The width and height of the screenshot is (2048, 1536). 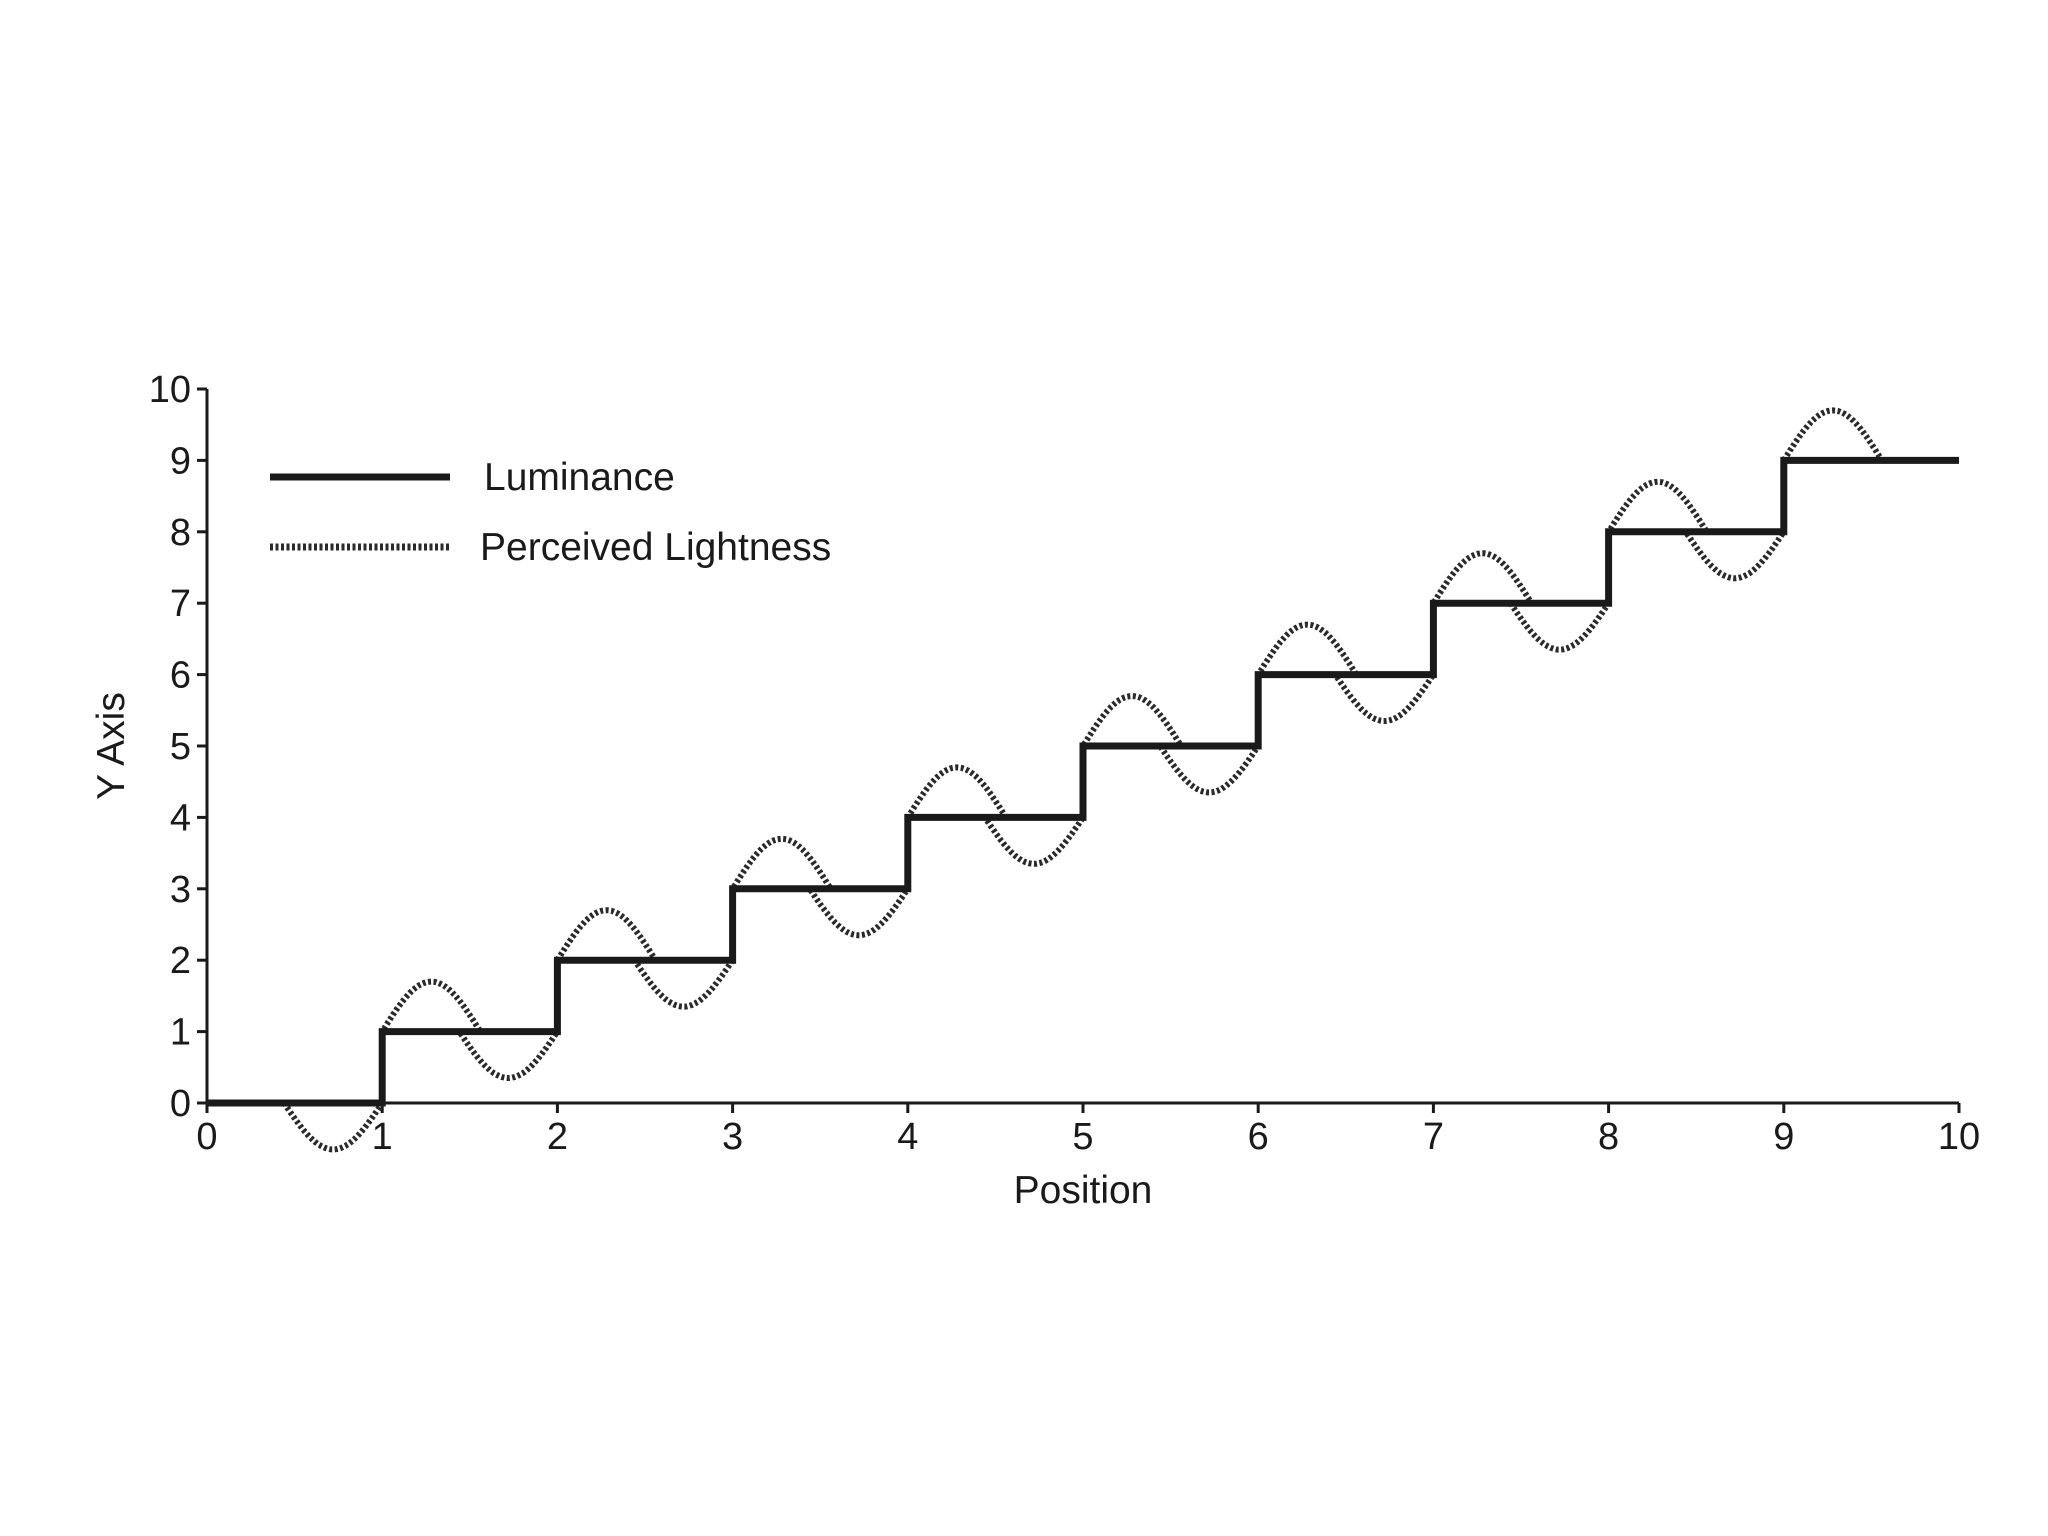 What do you see at coordinates (1082, 1137) in the screenshot?
I see `x-tick-label: 5` at bounding box center [1082, 1137].